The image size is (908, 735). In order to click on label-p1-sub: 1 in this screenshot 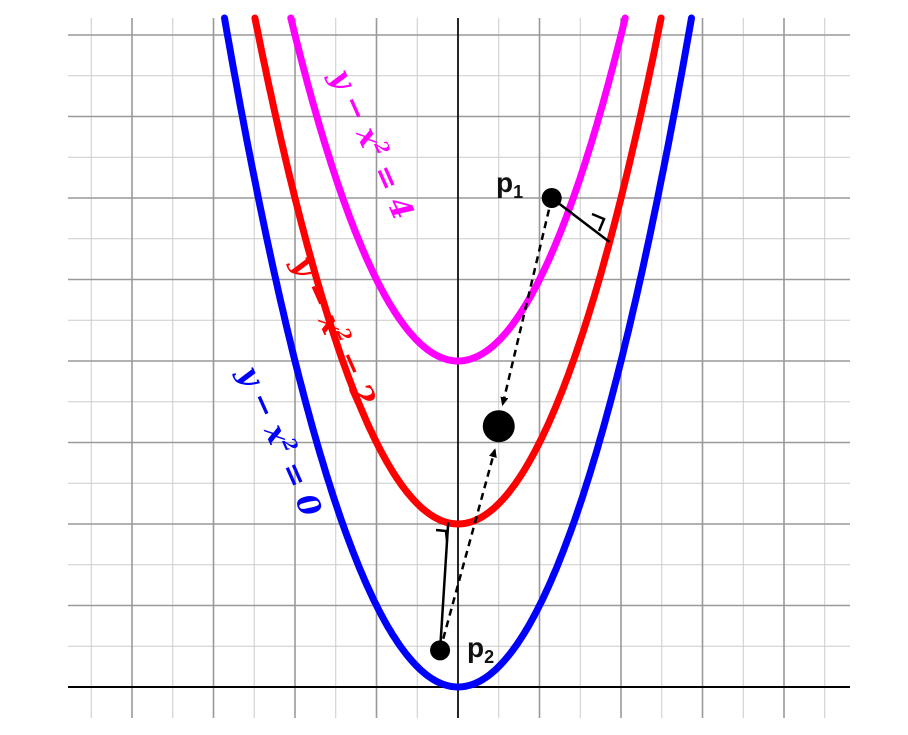, I will do `click(518, 192)`.